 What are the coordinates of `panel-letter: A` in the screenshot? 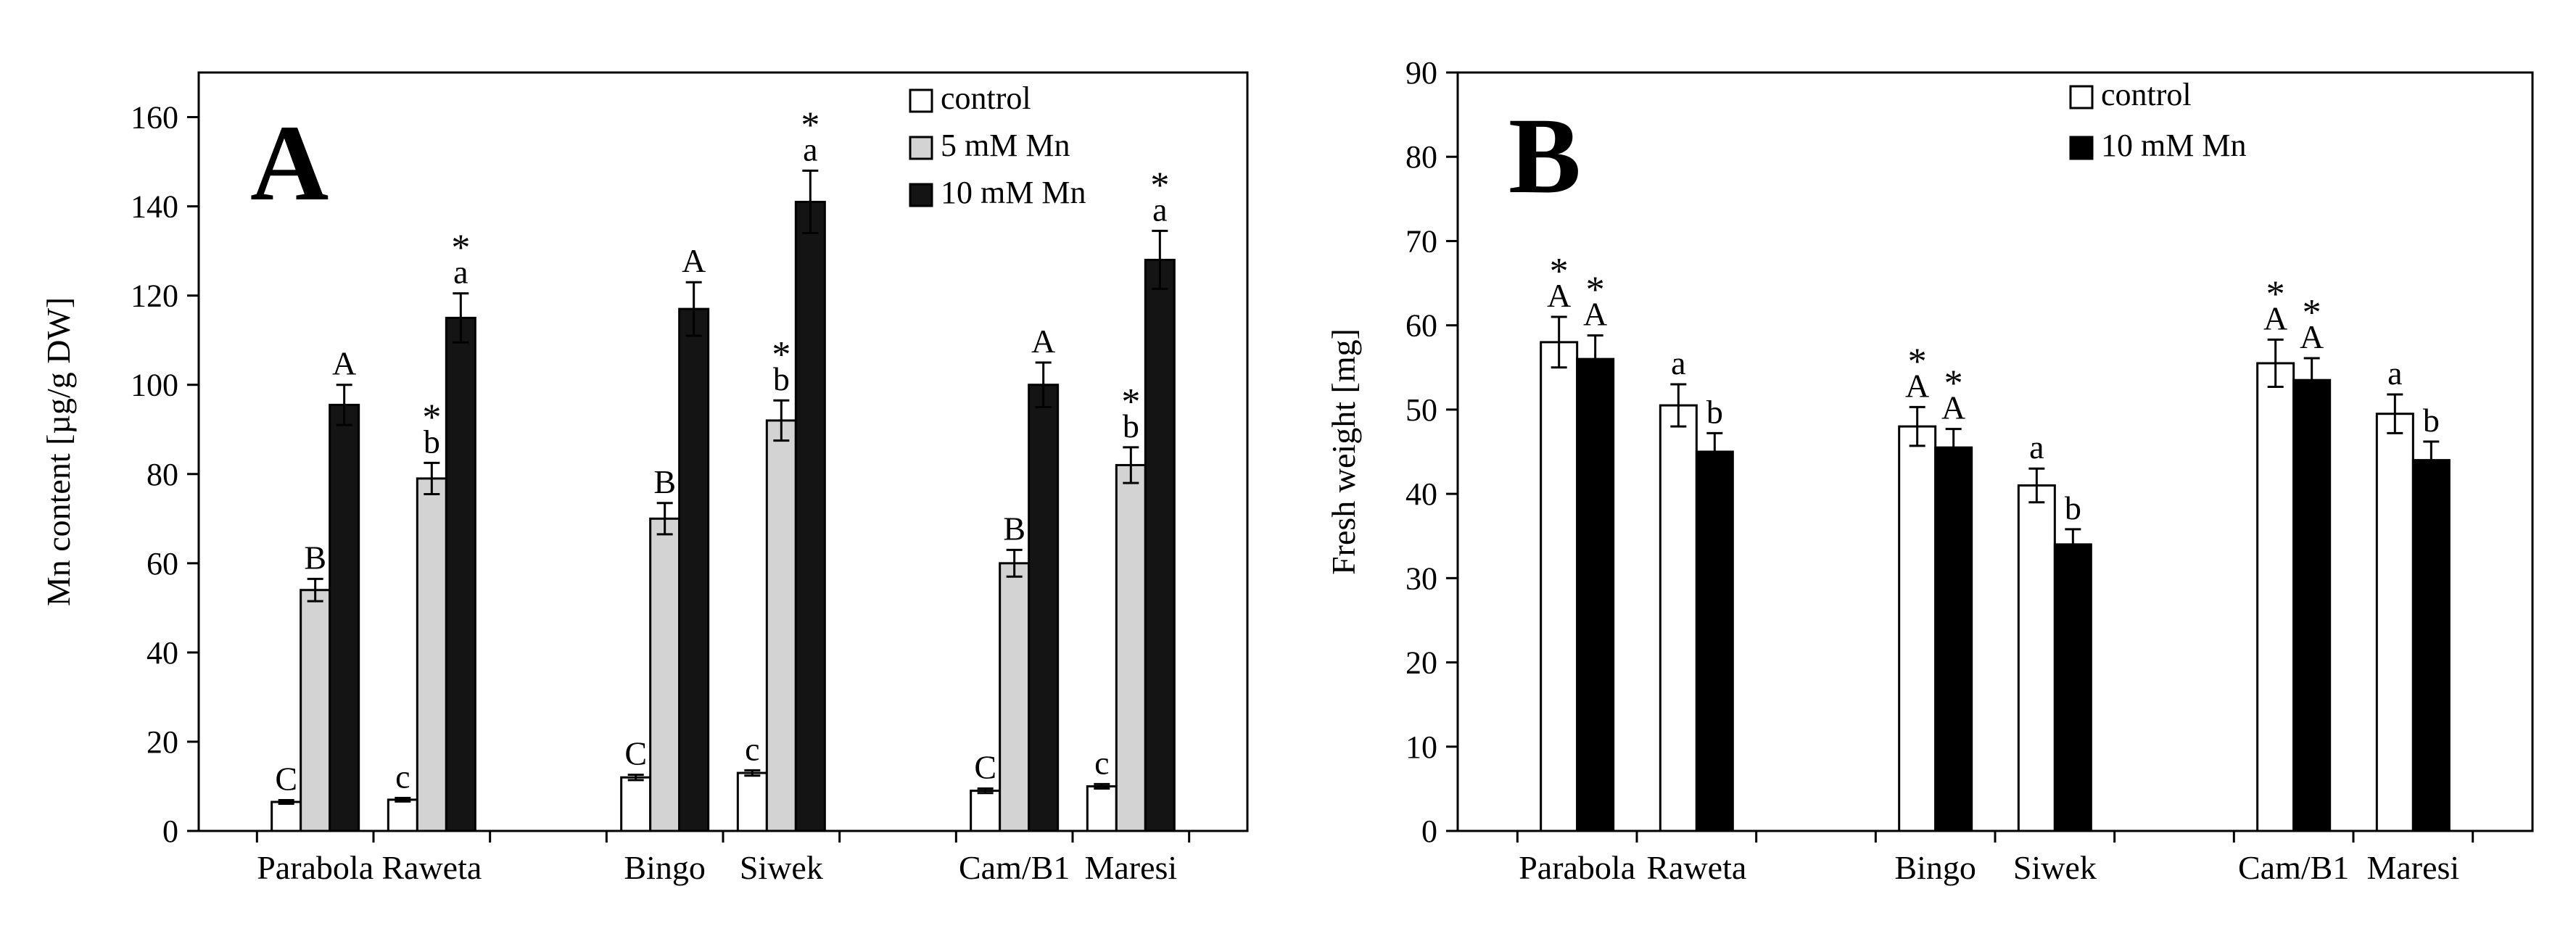 It's located at (289, 163).